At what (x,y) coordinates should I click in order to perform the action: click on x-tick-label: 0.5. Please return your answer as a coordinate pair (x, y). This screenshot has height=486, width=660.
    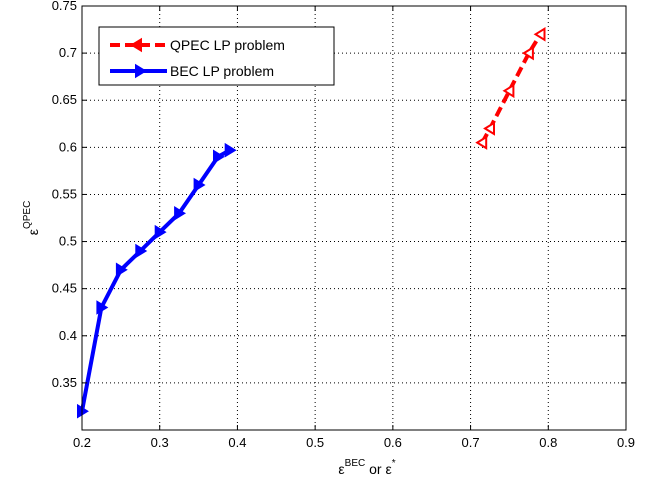
    Looking at the image, I should click on (315, 442).